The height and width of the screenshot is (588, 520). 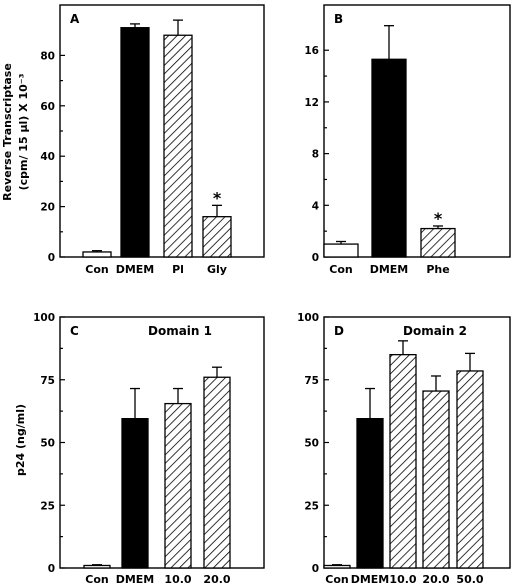 I want to click on y-tick-label: 4, so click(x=315, y=206).